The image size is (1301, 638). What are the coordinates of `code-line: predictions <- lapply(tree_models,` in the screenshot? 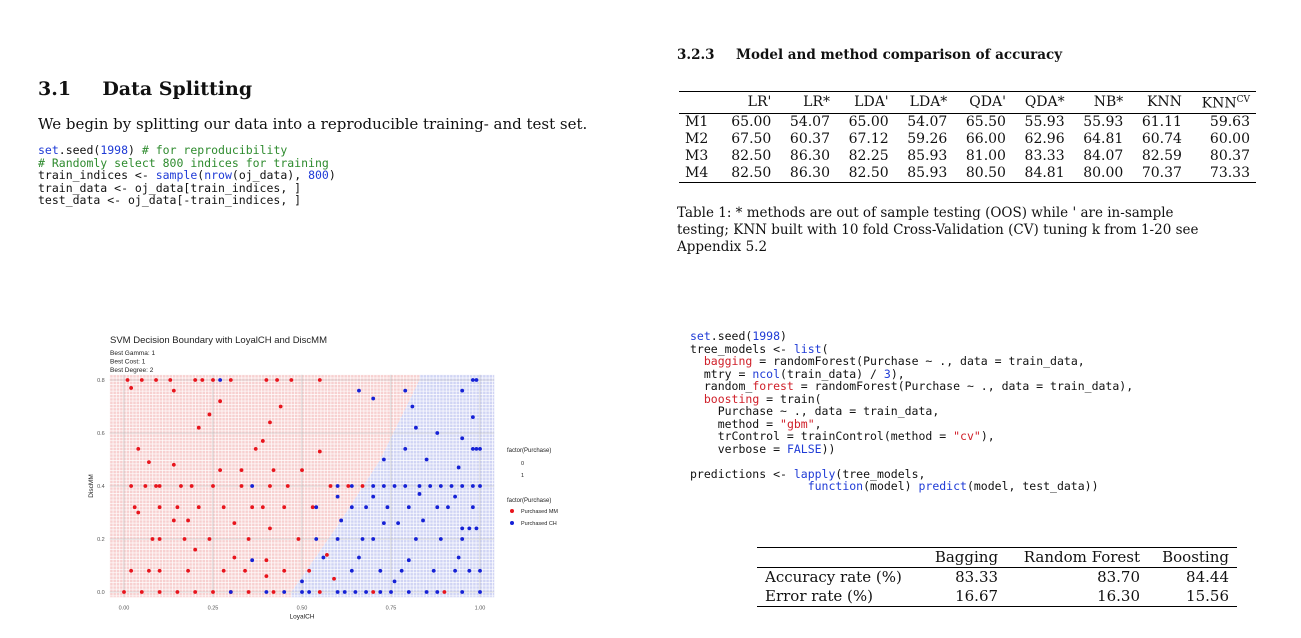 It's located at (808, 473).